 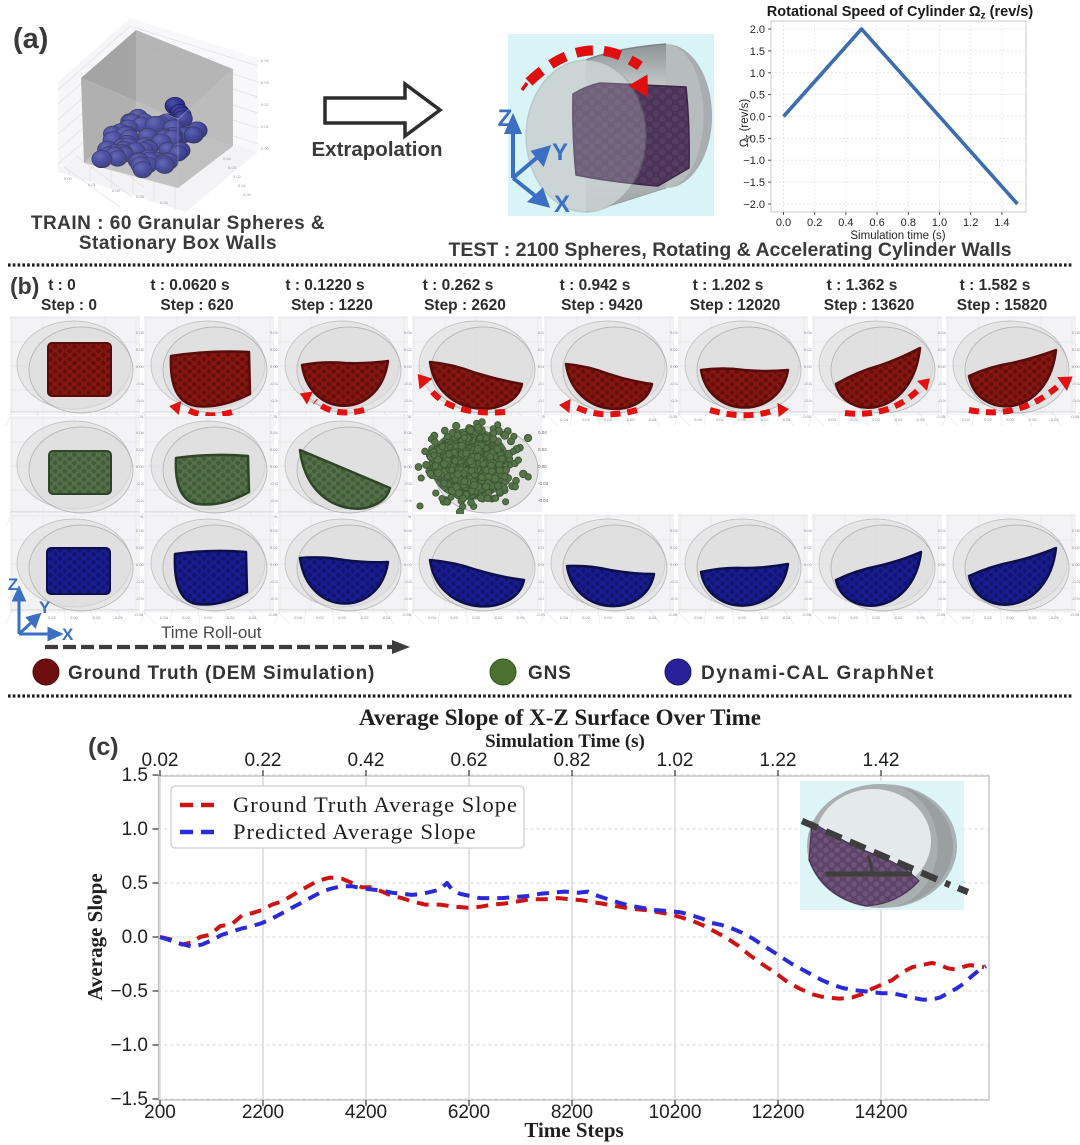 What do you see at coordinates (565, 741) in the screenshot?
I see `svg-text: Simulation Time (s)` at bounding box center [565, 741].